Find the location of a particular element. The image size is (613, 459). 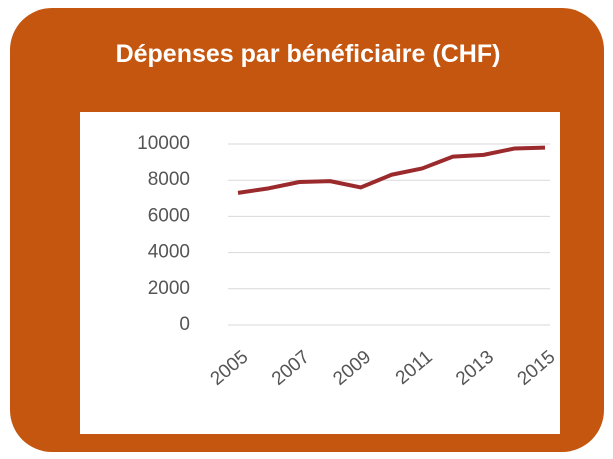

y-tick-label: 2000 is located at coordinates (169, 288).